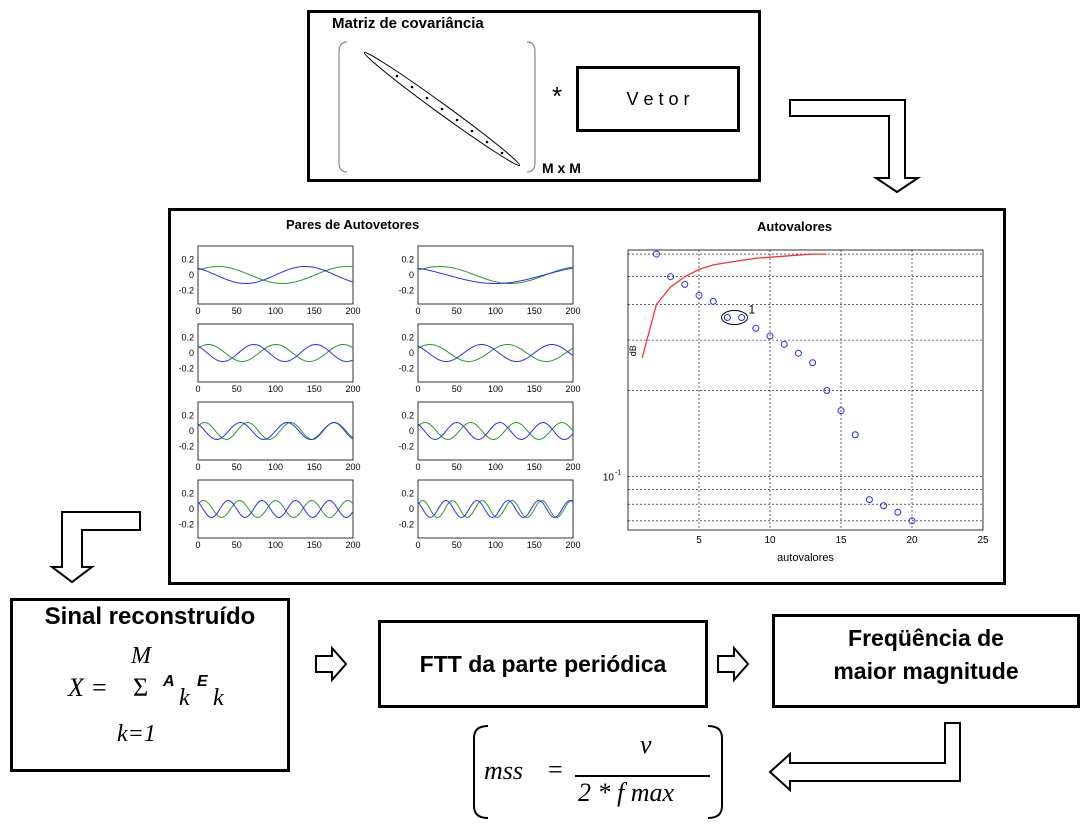 The image size is (1090, 827). Describe the element at coordinates (136, 734) in the screenshot. I see `sum-lower: k=1` at that location.